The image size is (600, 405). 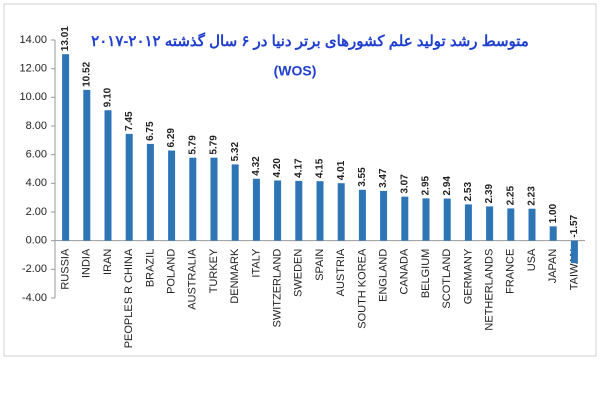 I want to click on x-tick-label: AUSTRALIA, so click(x=193, y=279).